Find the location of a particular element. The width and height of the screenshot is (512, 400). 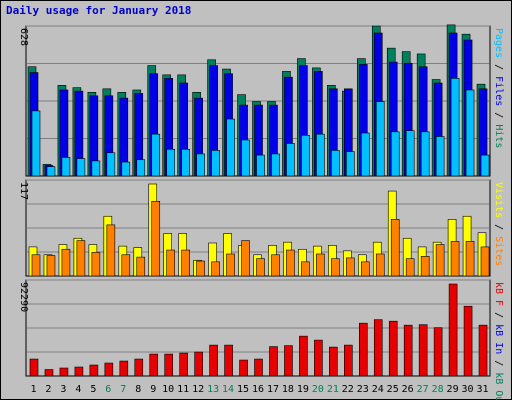

kbytes-panel-max-label: 92290 is located at coordinates (23, 297).